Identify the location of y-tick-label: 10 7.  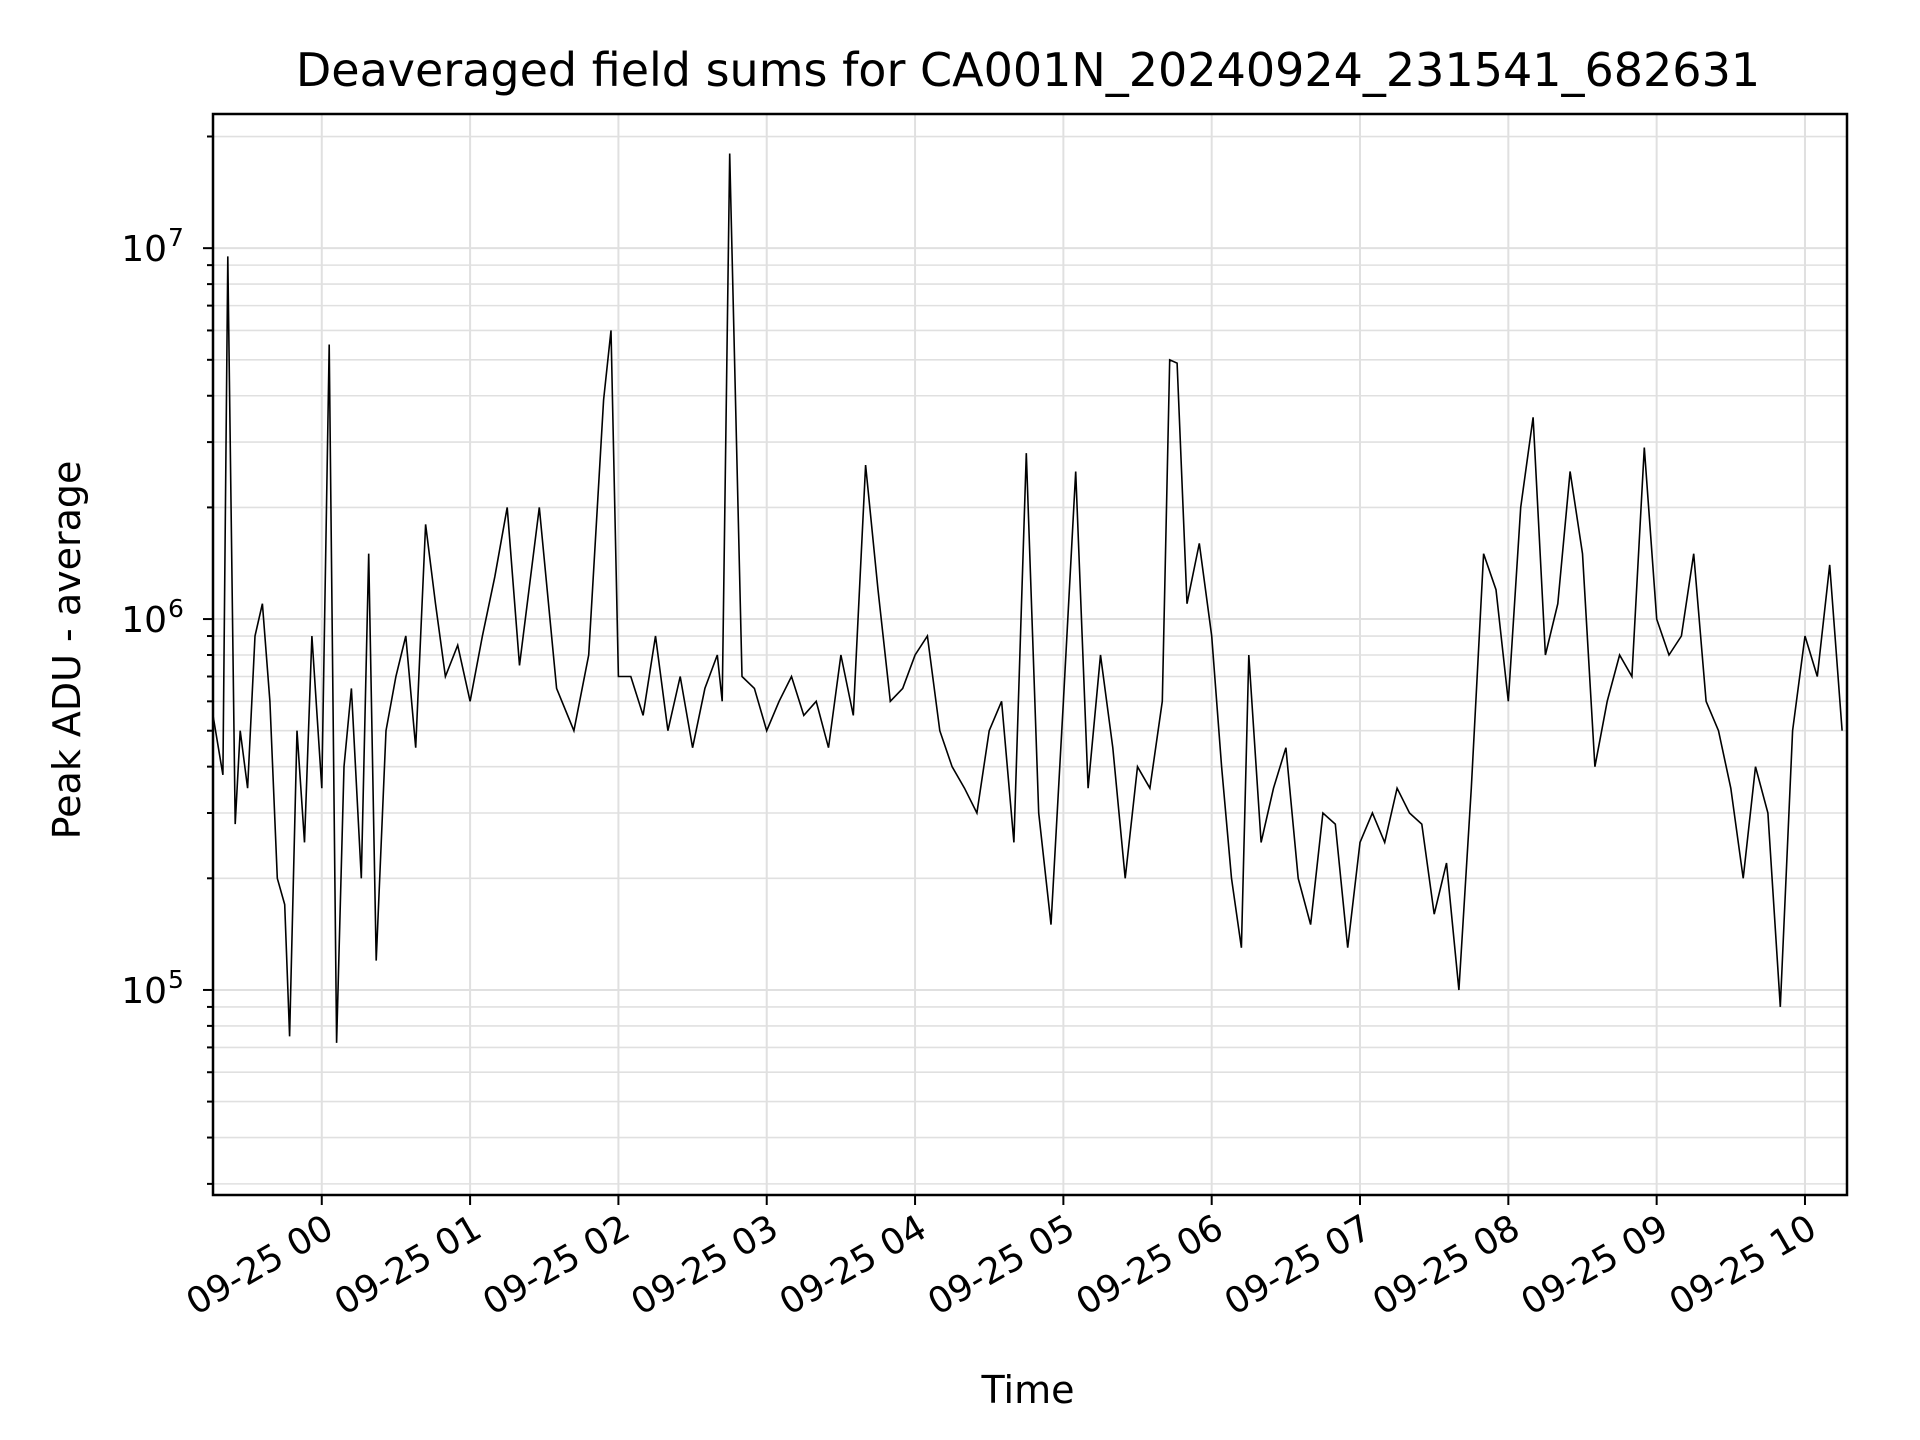
(152, 246).